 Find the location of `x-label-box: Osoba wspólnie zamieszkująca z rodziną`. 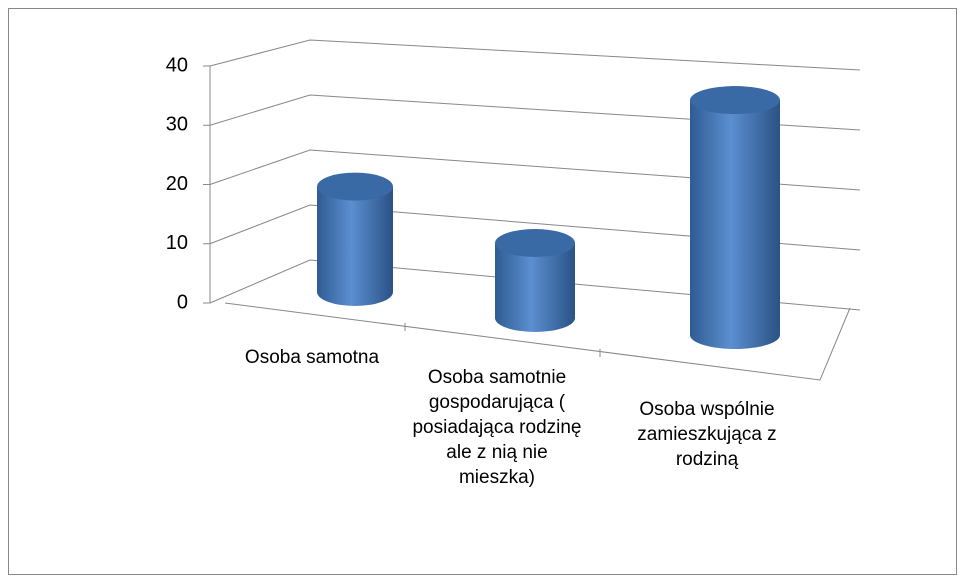

x-label-box: Osoba wspólnie zamieszkująca z rodziną is located at coordinates (707, 434).